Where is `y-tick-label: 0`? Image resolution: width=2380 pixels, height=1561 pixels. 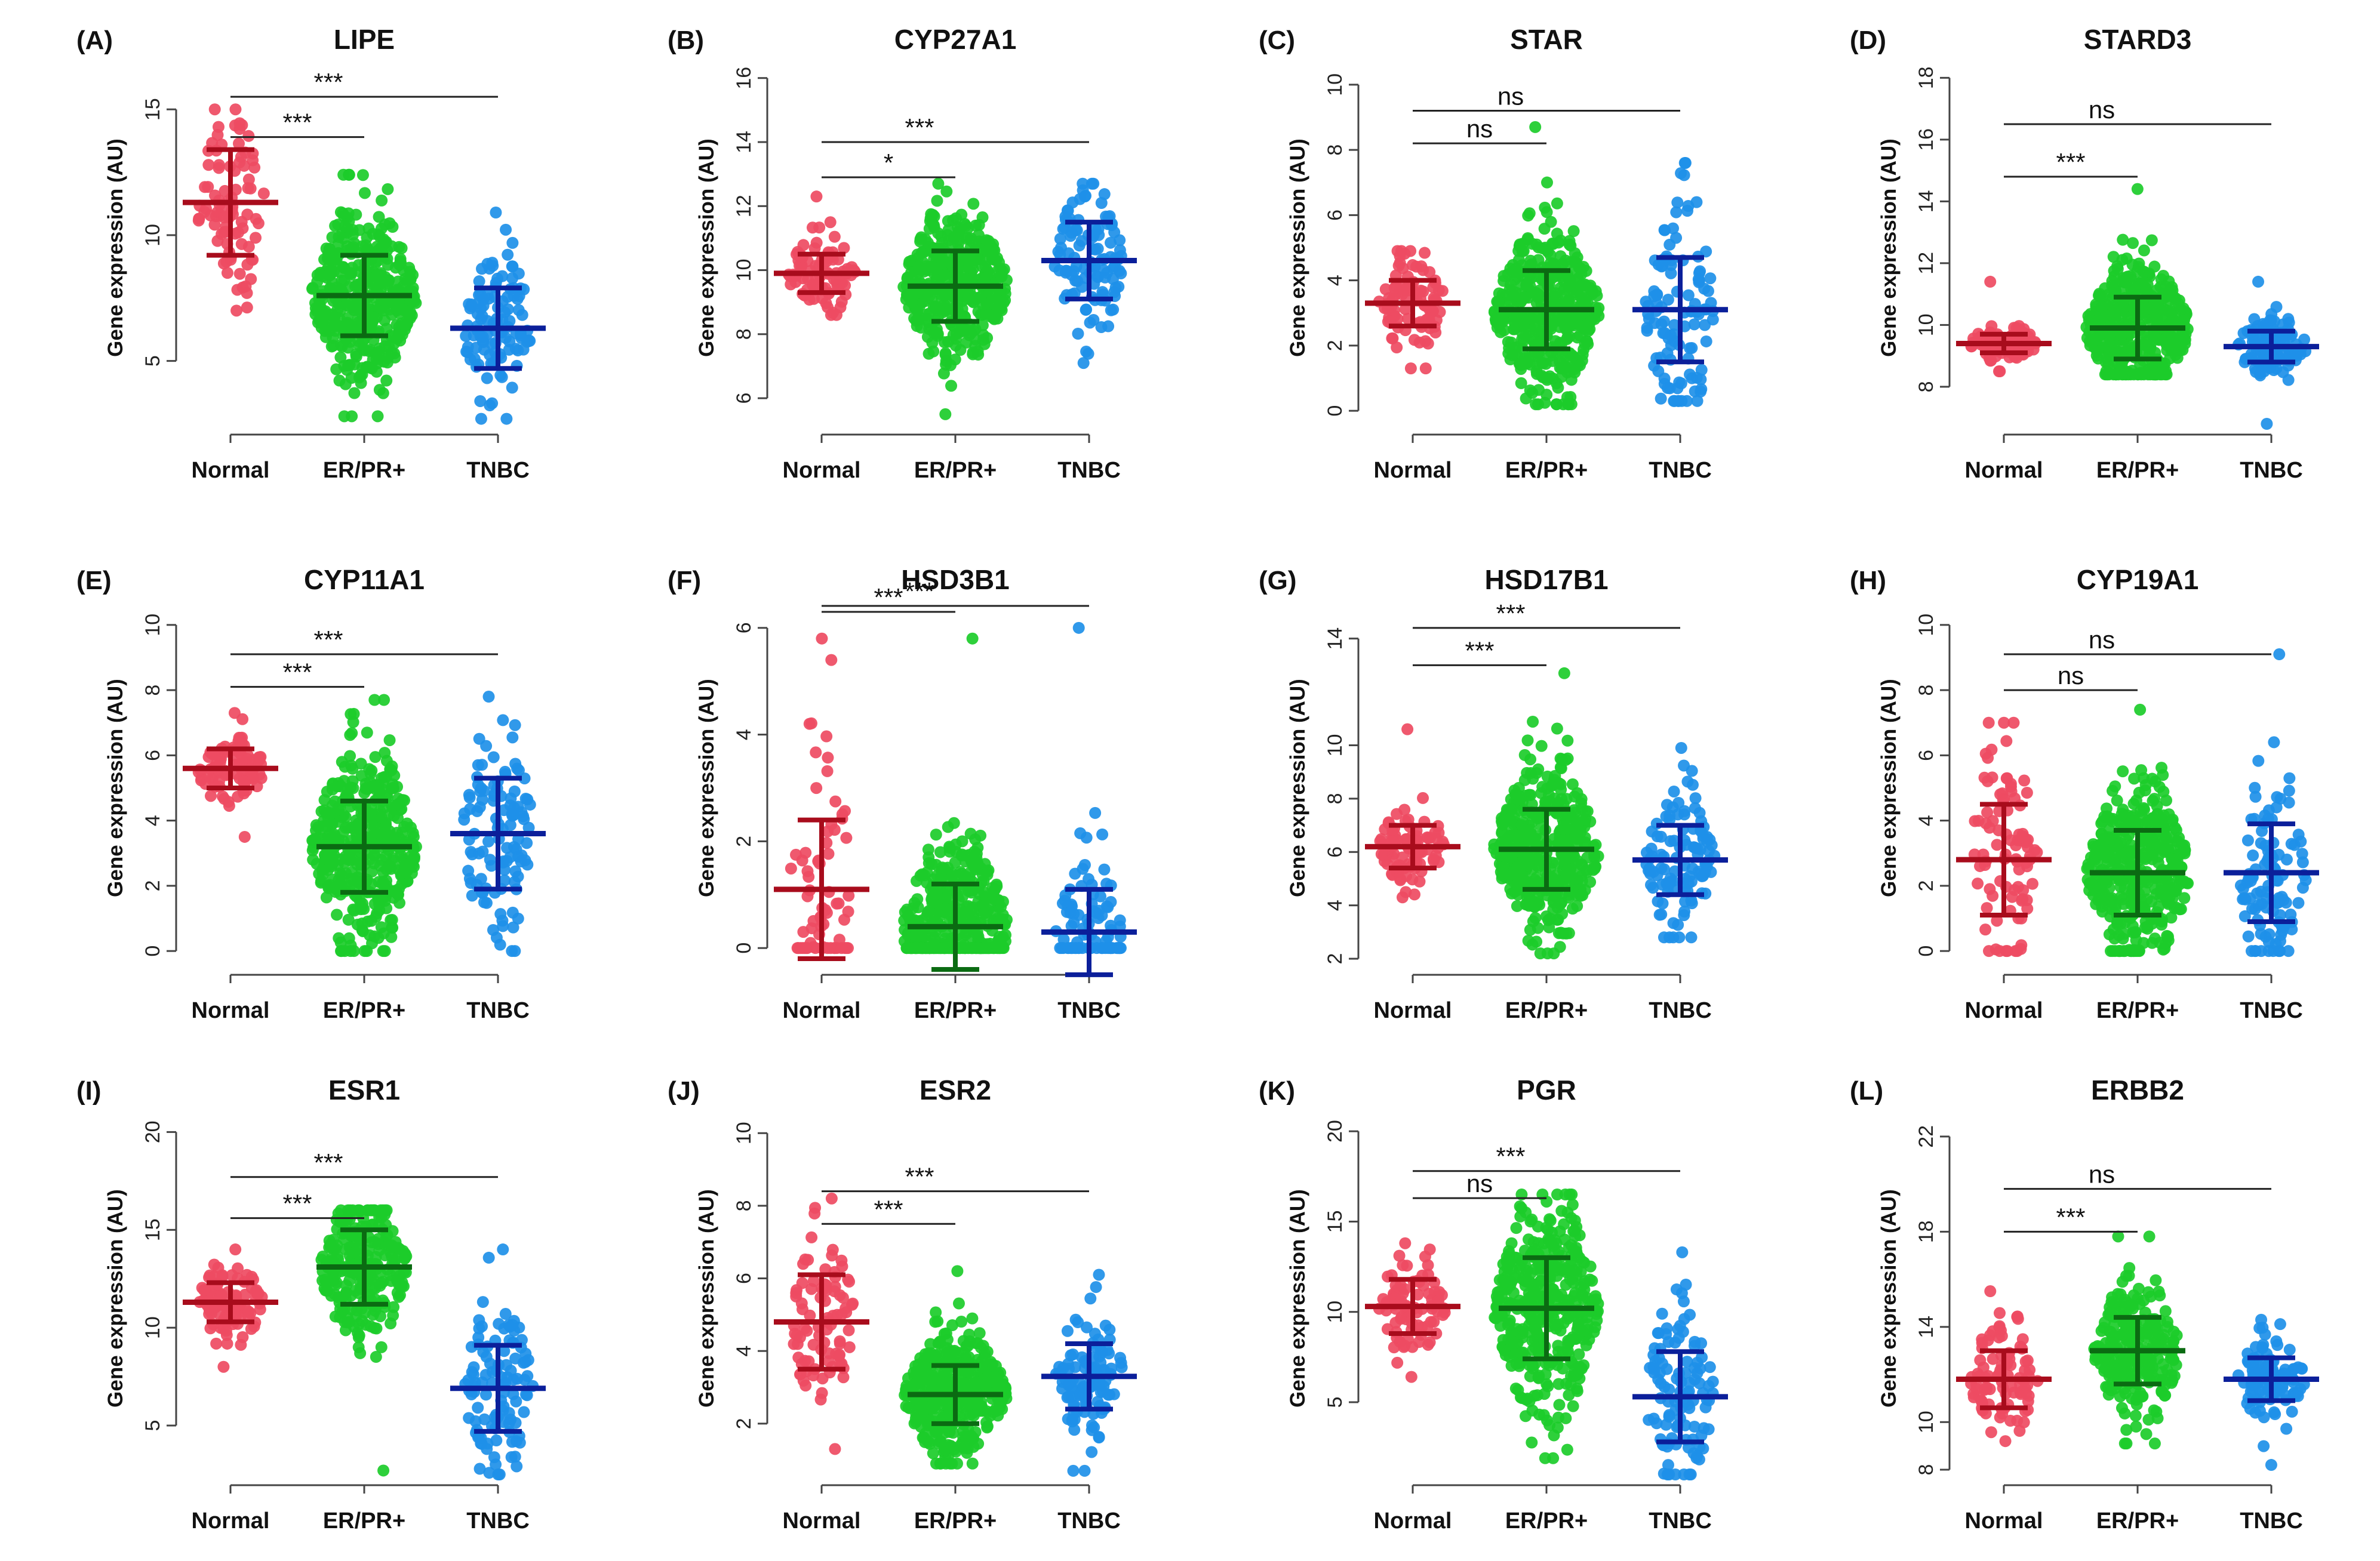
y-tick-label: 0 is located at coordinates (1335, 411).